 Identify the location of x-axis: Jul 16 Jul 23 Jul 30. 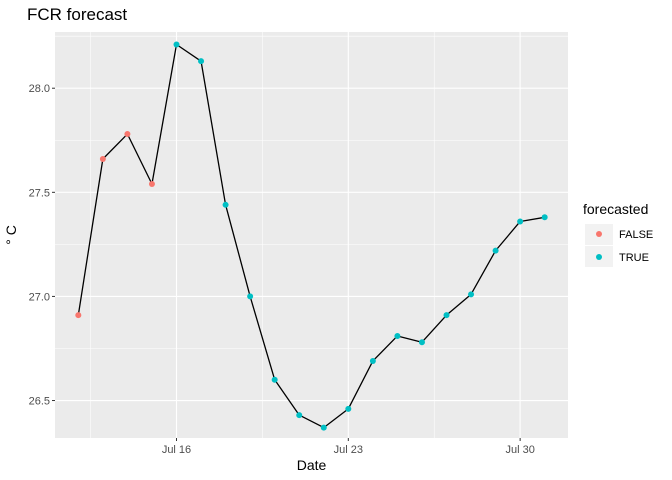
(348, 447).